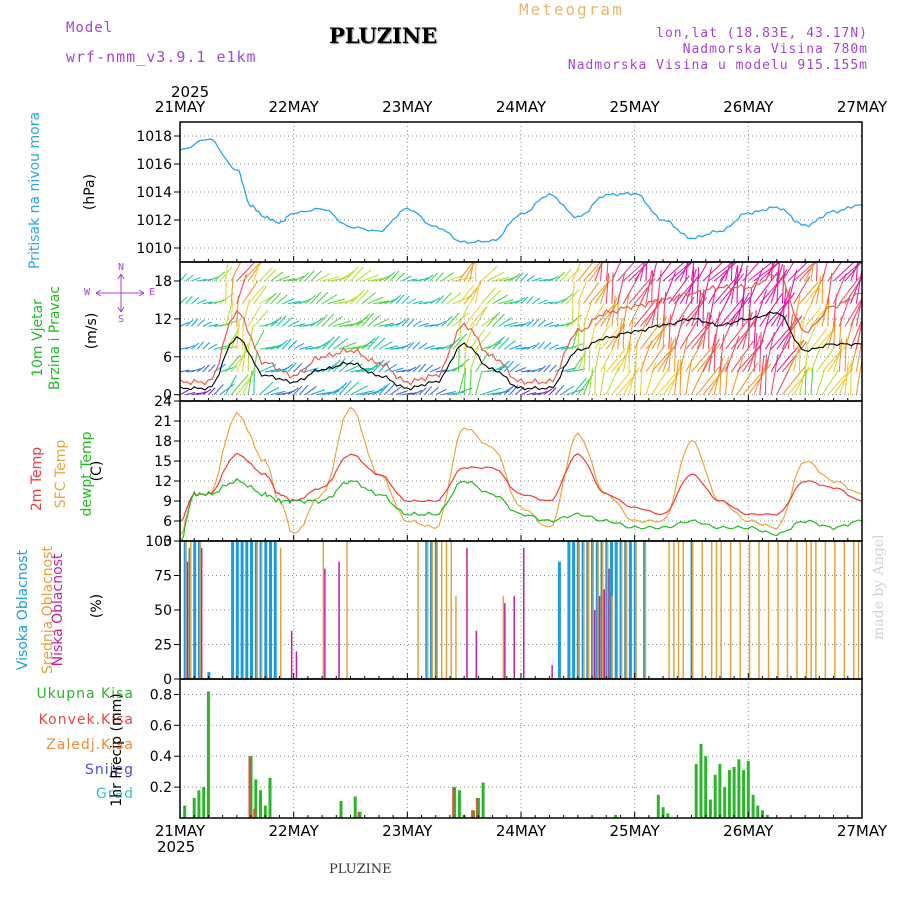  Describe the element at coordinates (163, 422) in the screenshot. I see `y-tick-label: 21` at that location.